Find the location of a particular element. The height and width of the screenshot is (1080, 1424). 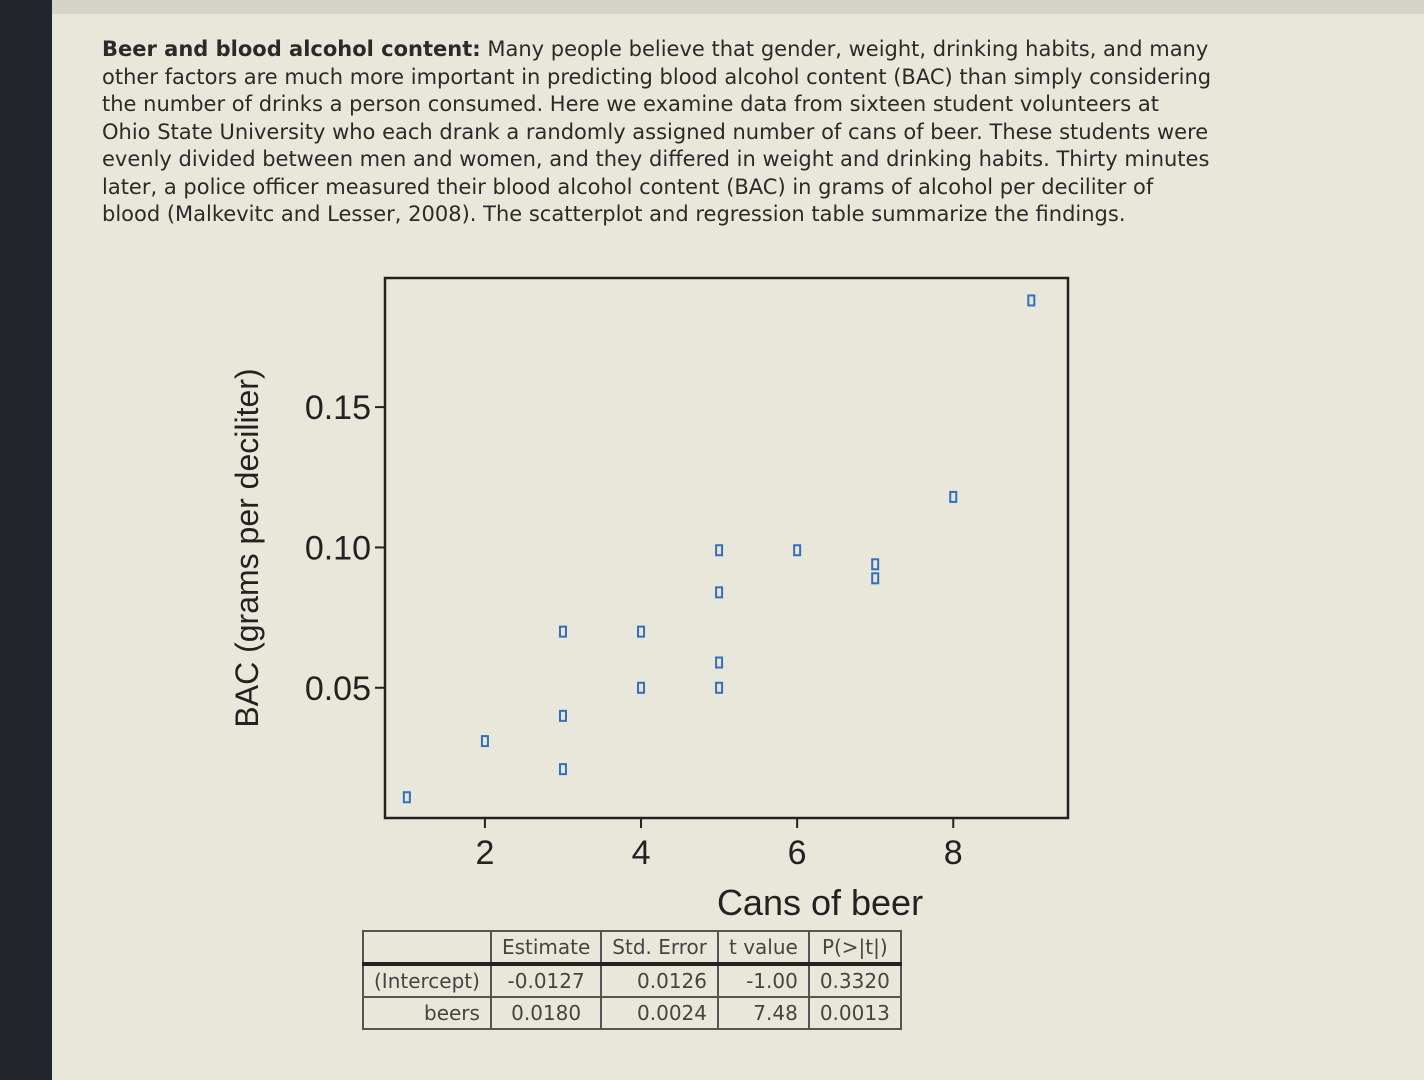

screen-edge is located at coordinates (738, 7).